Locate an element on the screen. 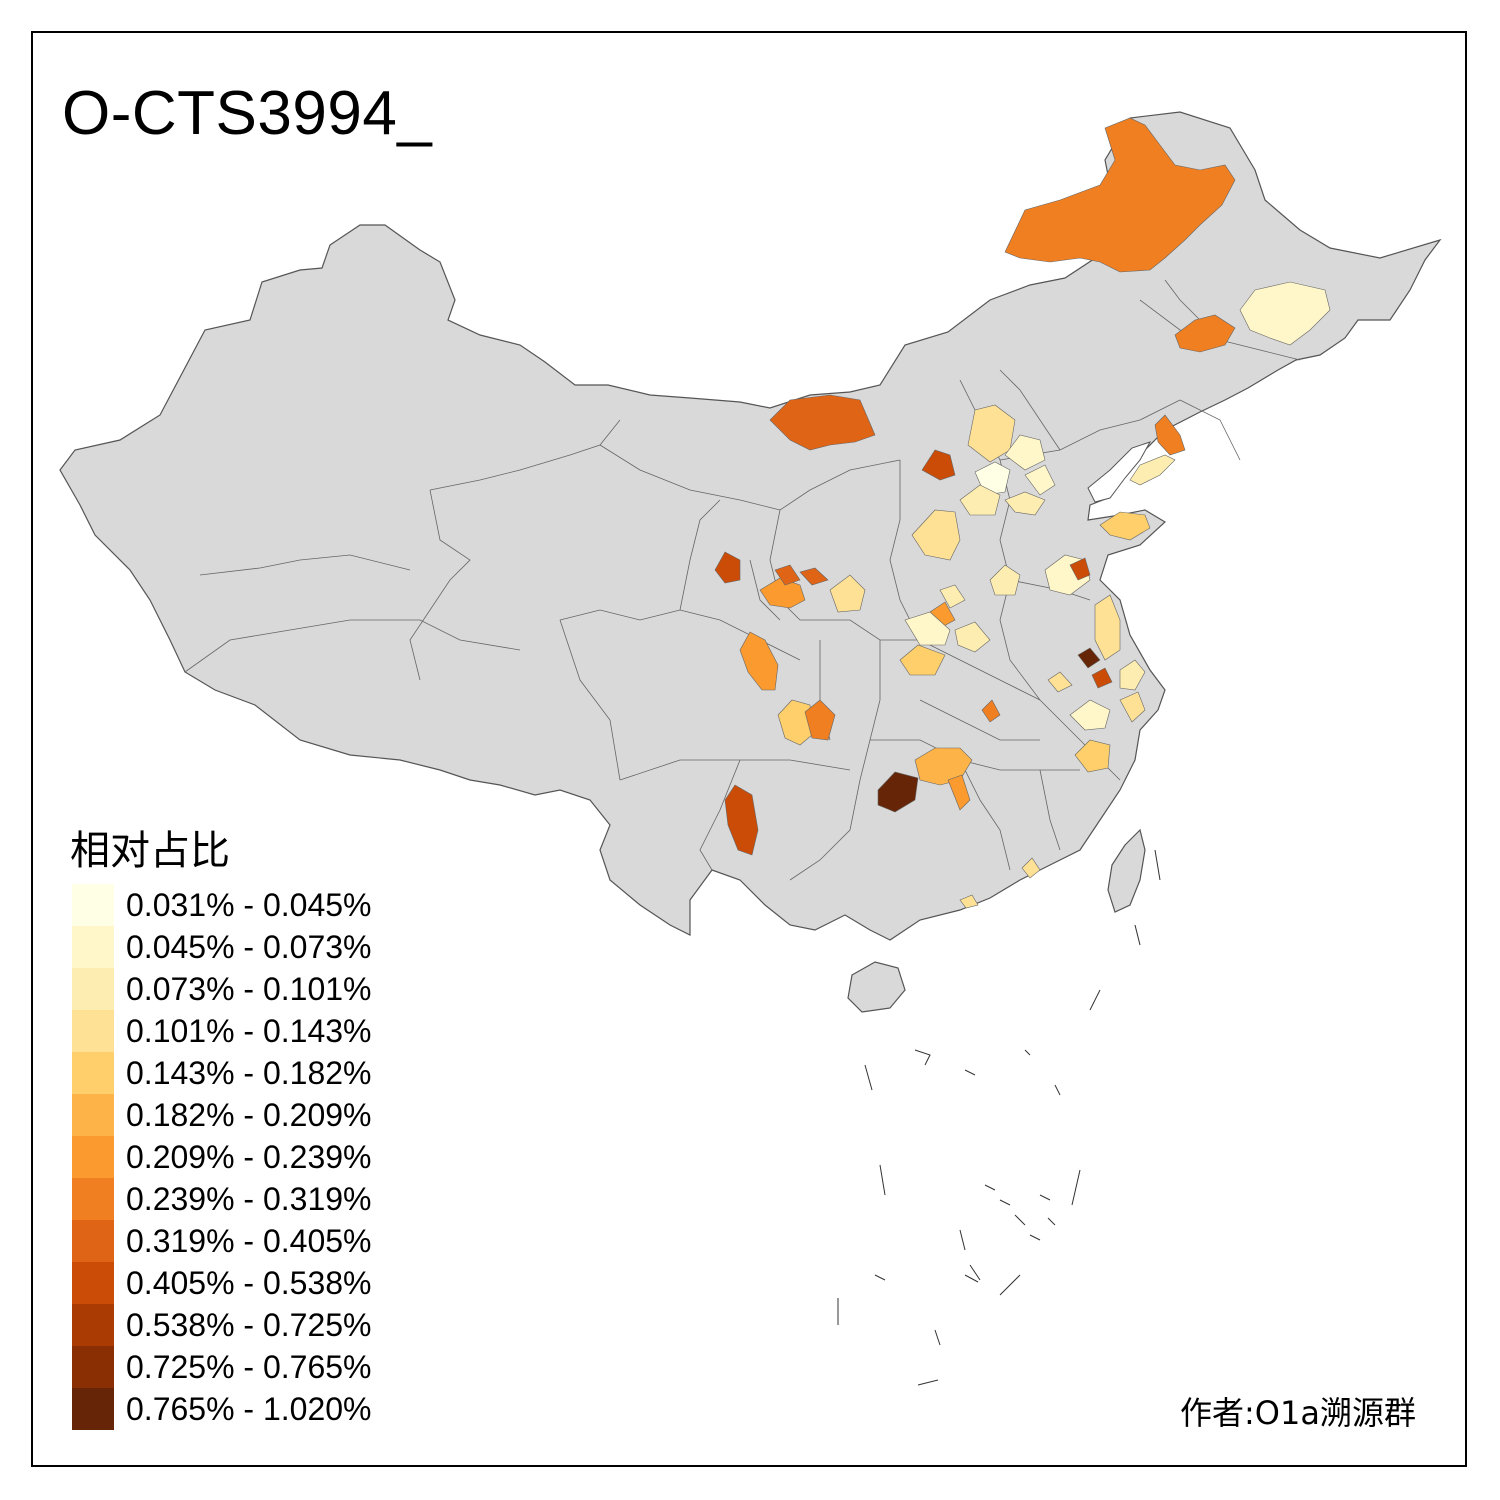 The width and height of the screenshot is (1500, 1500). region-yancheng is located at coordinates (1107, 627).